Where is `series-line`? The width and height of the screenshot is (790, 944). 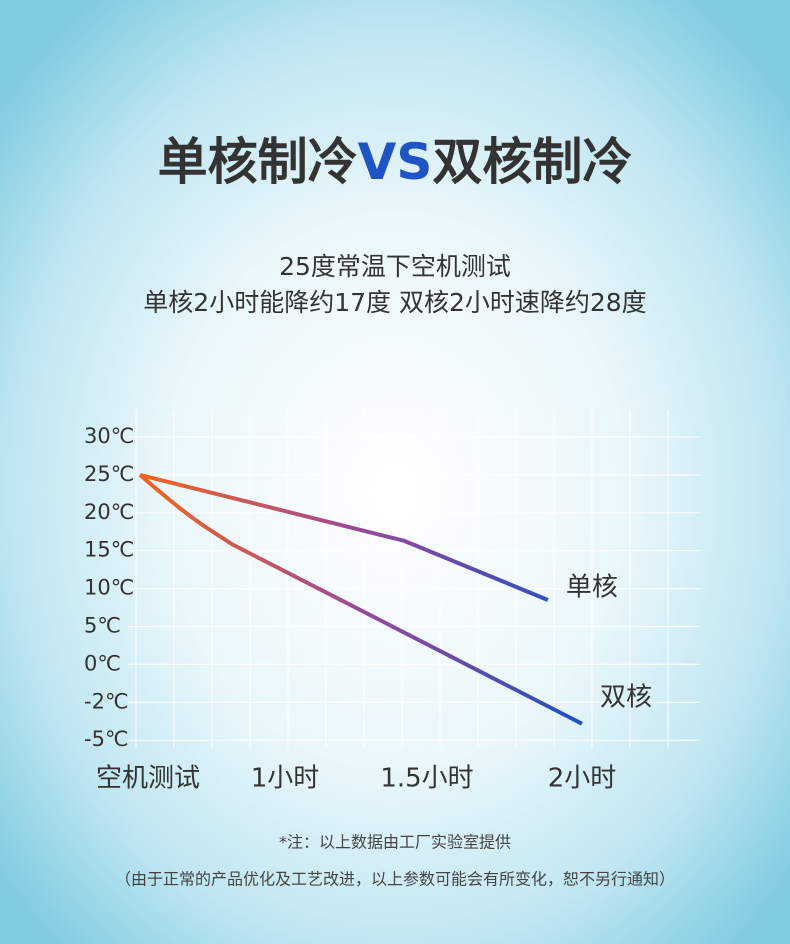 series-line is located at coordinates (344, 537).